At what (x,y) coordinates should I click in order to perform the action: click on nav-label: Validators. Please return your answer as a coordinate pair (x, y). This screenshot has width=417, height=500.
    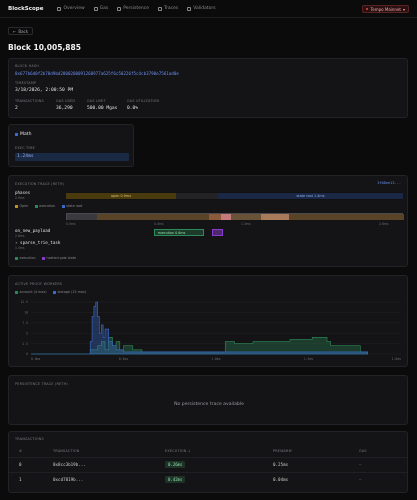
    Looking at the image, I should click on (204, 8).